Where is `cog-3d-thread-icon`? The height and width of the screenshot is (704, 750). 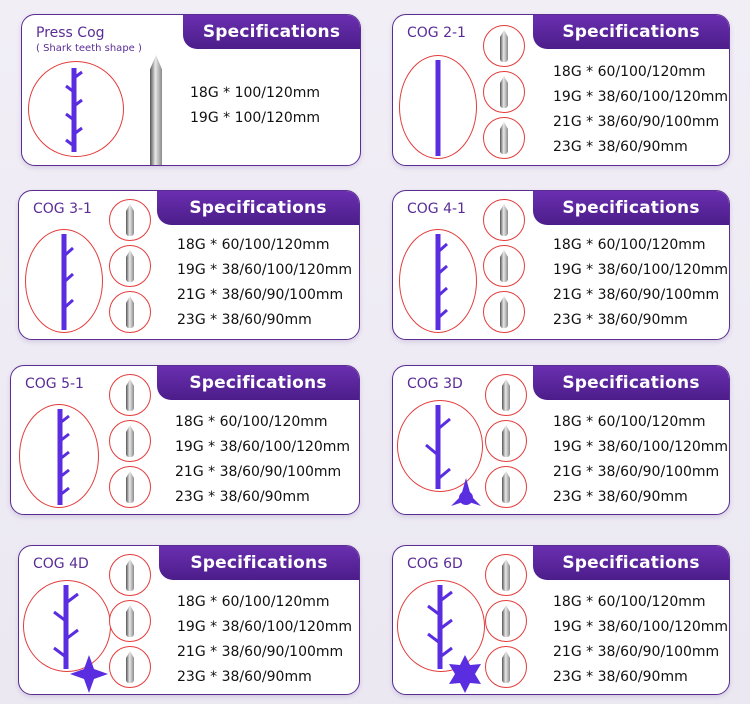 cog-3d-thread-icon is located at coordinates (438, 447).